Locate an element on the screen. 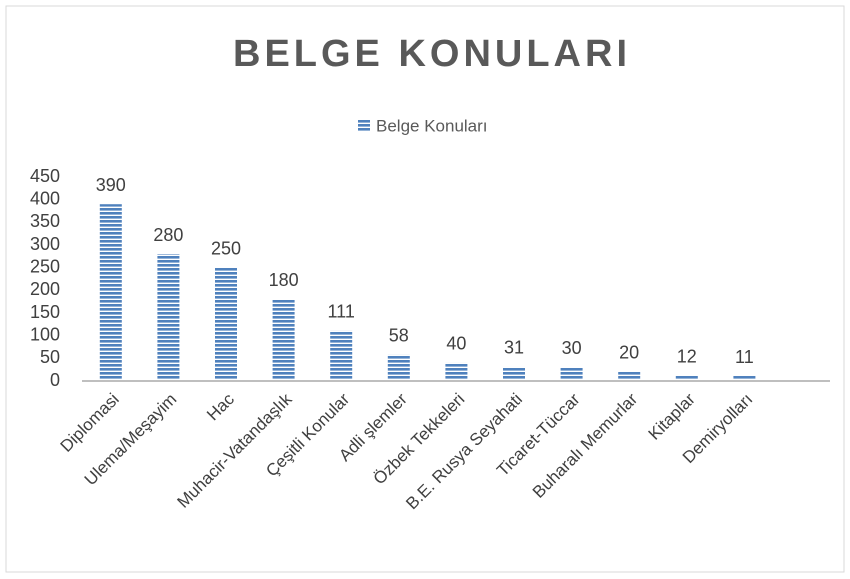 This screenshot has height=579, width=850. data-label: 111 is located at coordinates (341, 311).